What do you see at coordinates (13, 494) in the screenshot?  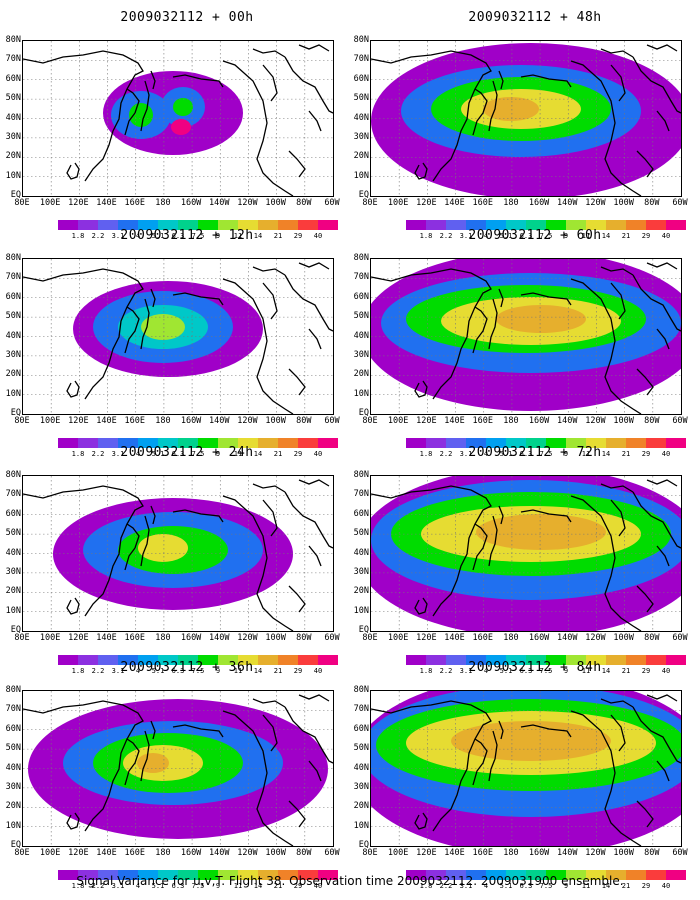 I see `lat-tick-label: 70N` at bounding box center [13, 494].